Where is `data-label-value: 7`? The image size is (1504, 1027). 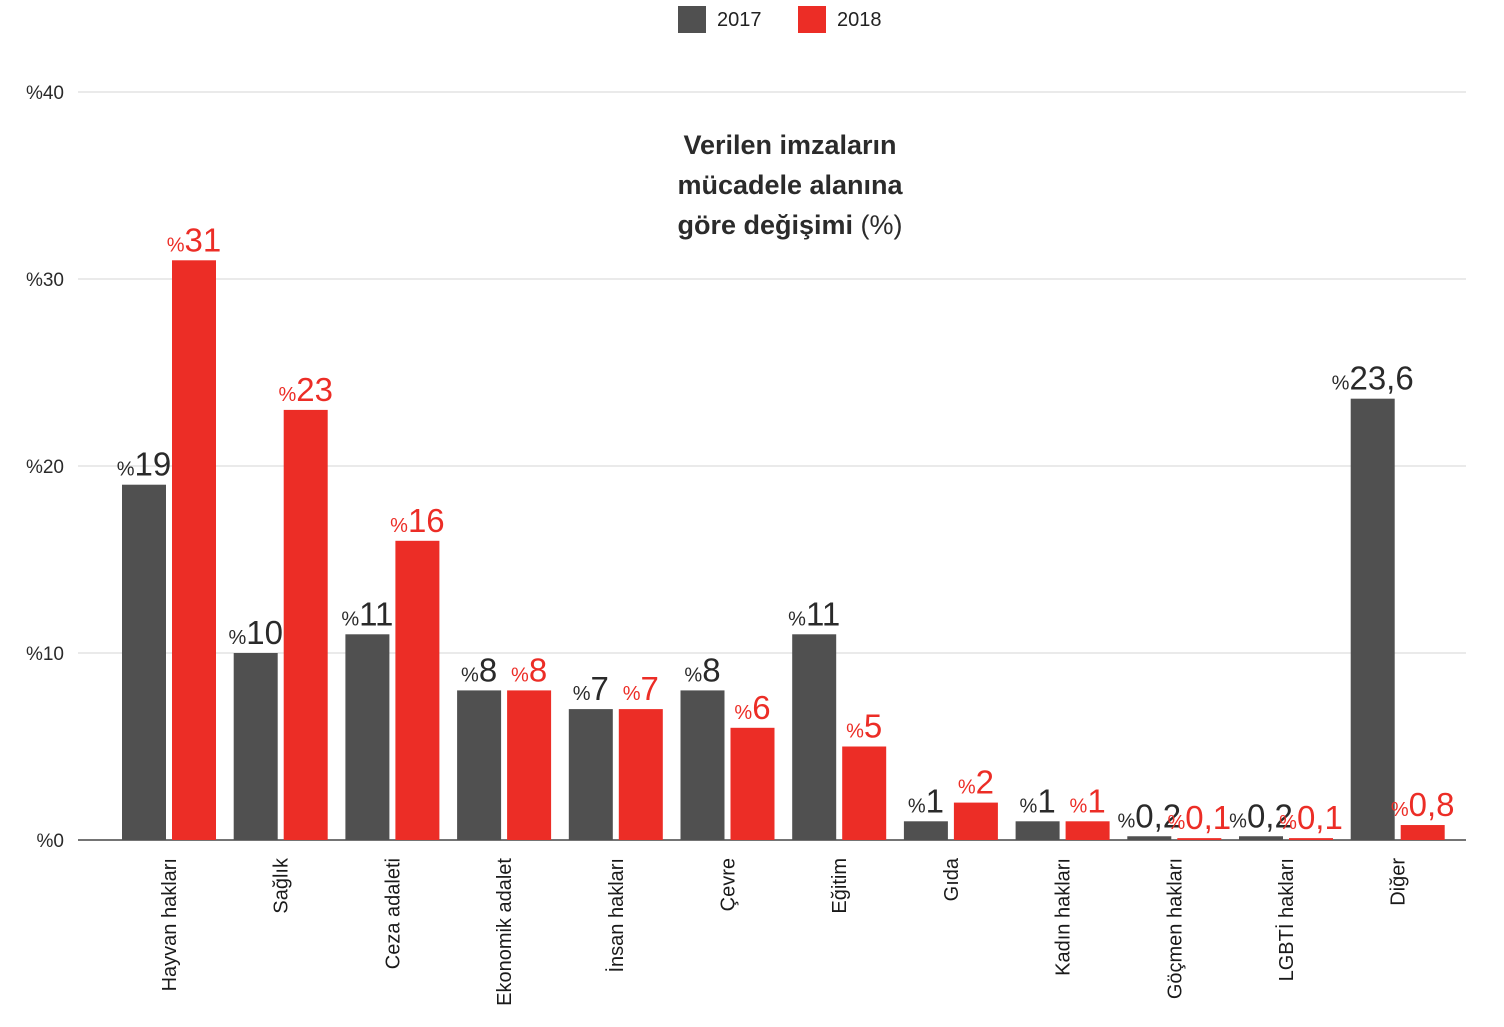 data-label-value: 7 is located at coordinates (600, 688).